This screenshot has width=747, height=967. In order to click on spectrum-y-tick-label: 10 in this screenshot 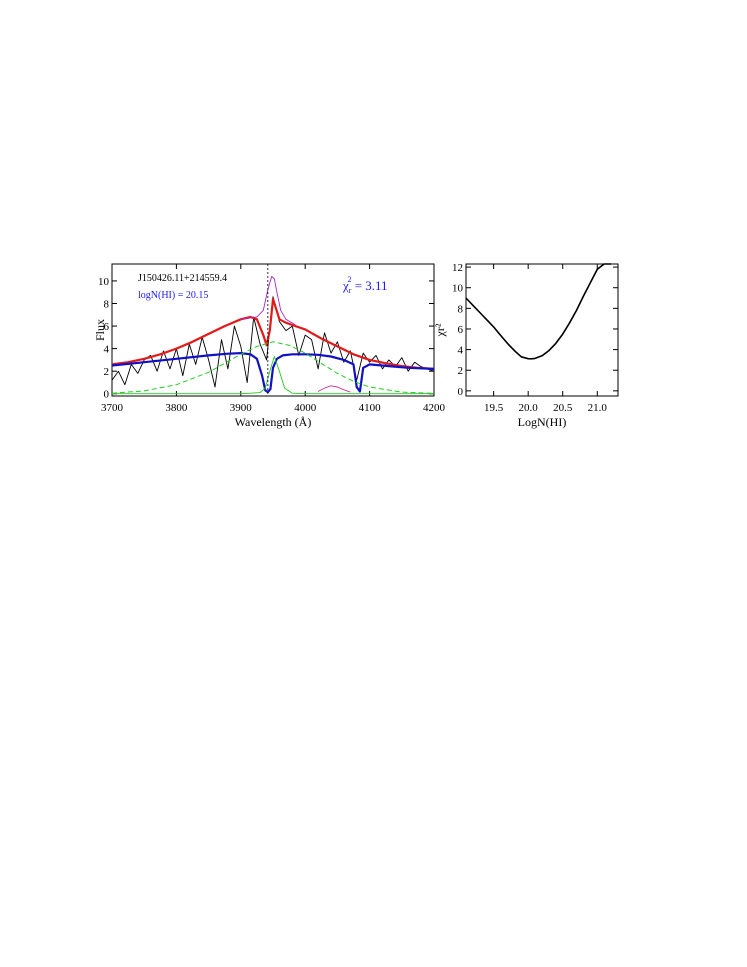, I will do `click(104, 282)`.